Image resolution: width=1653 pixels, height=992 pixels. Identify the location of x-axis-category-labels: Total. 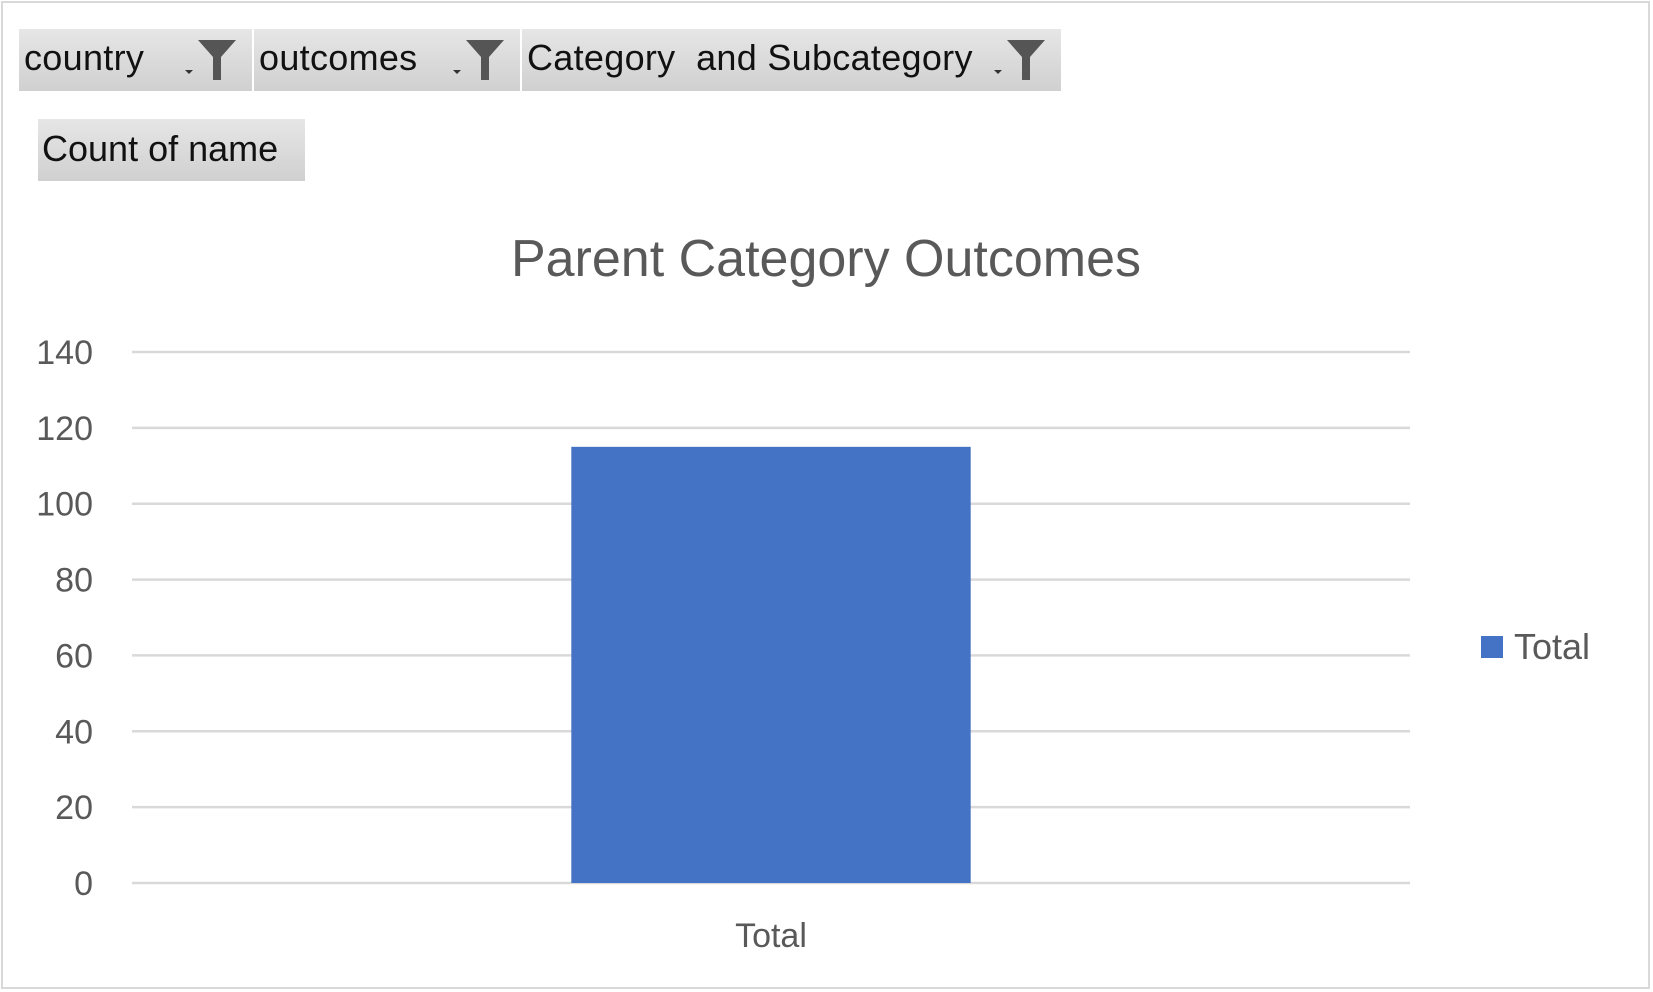
(771, 936).